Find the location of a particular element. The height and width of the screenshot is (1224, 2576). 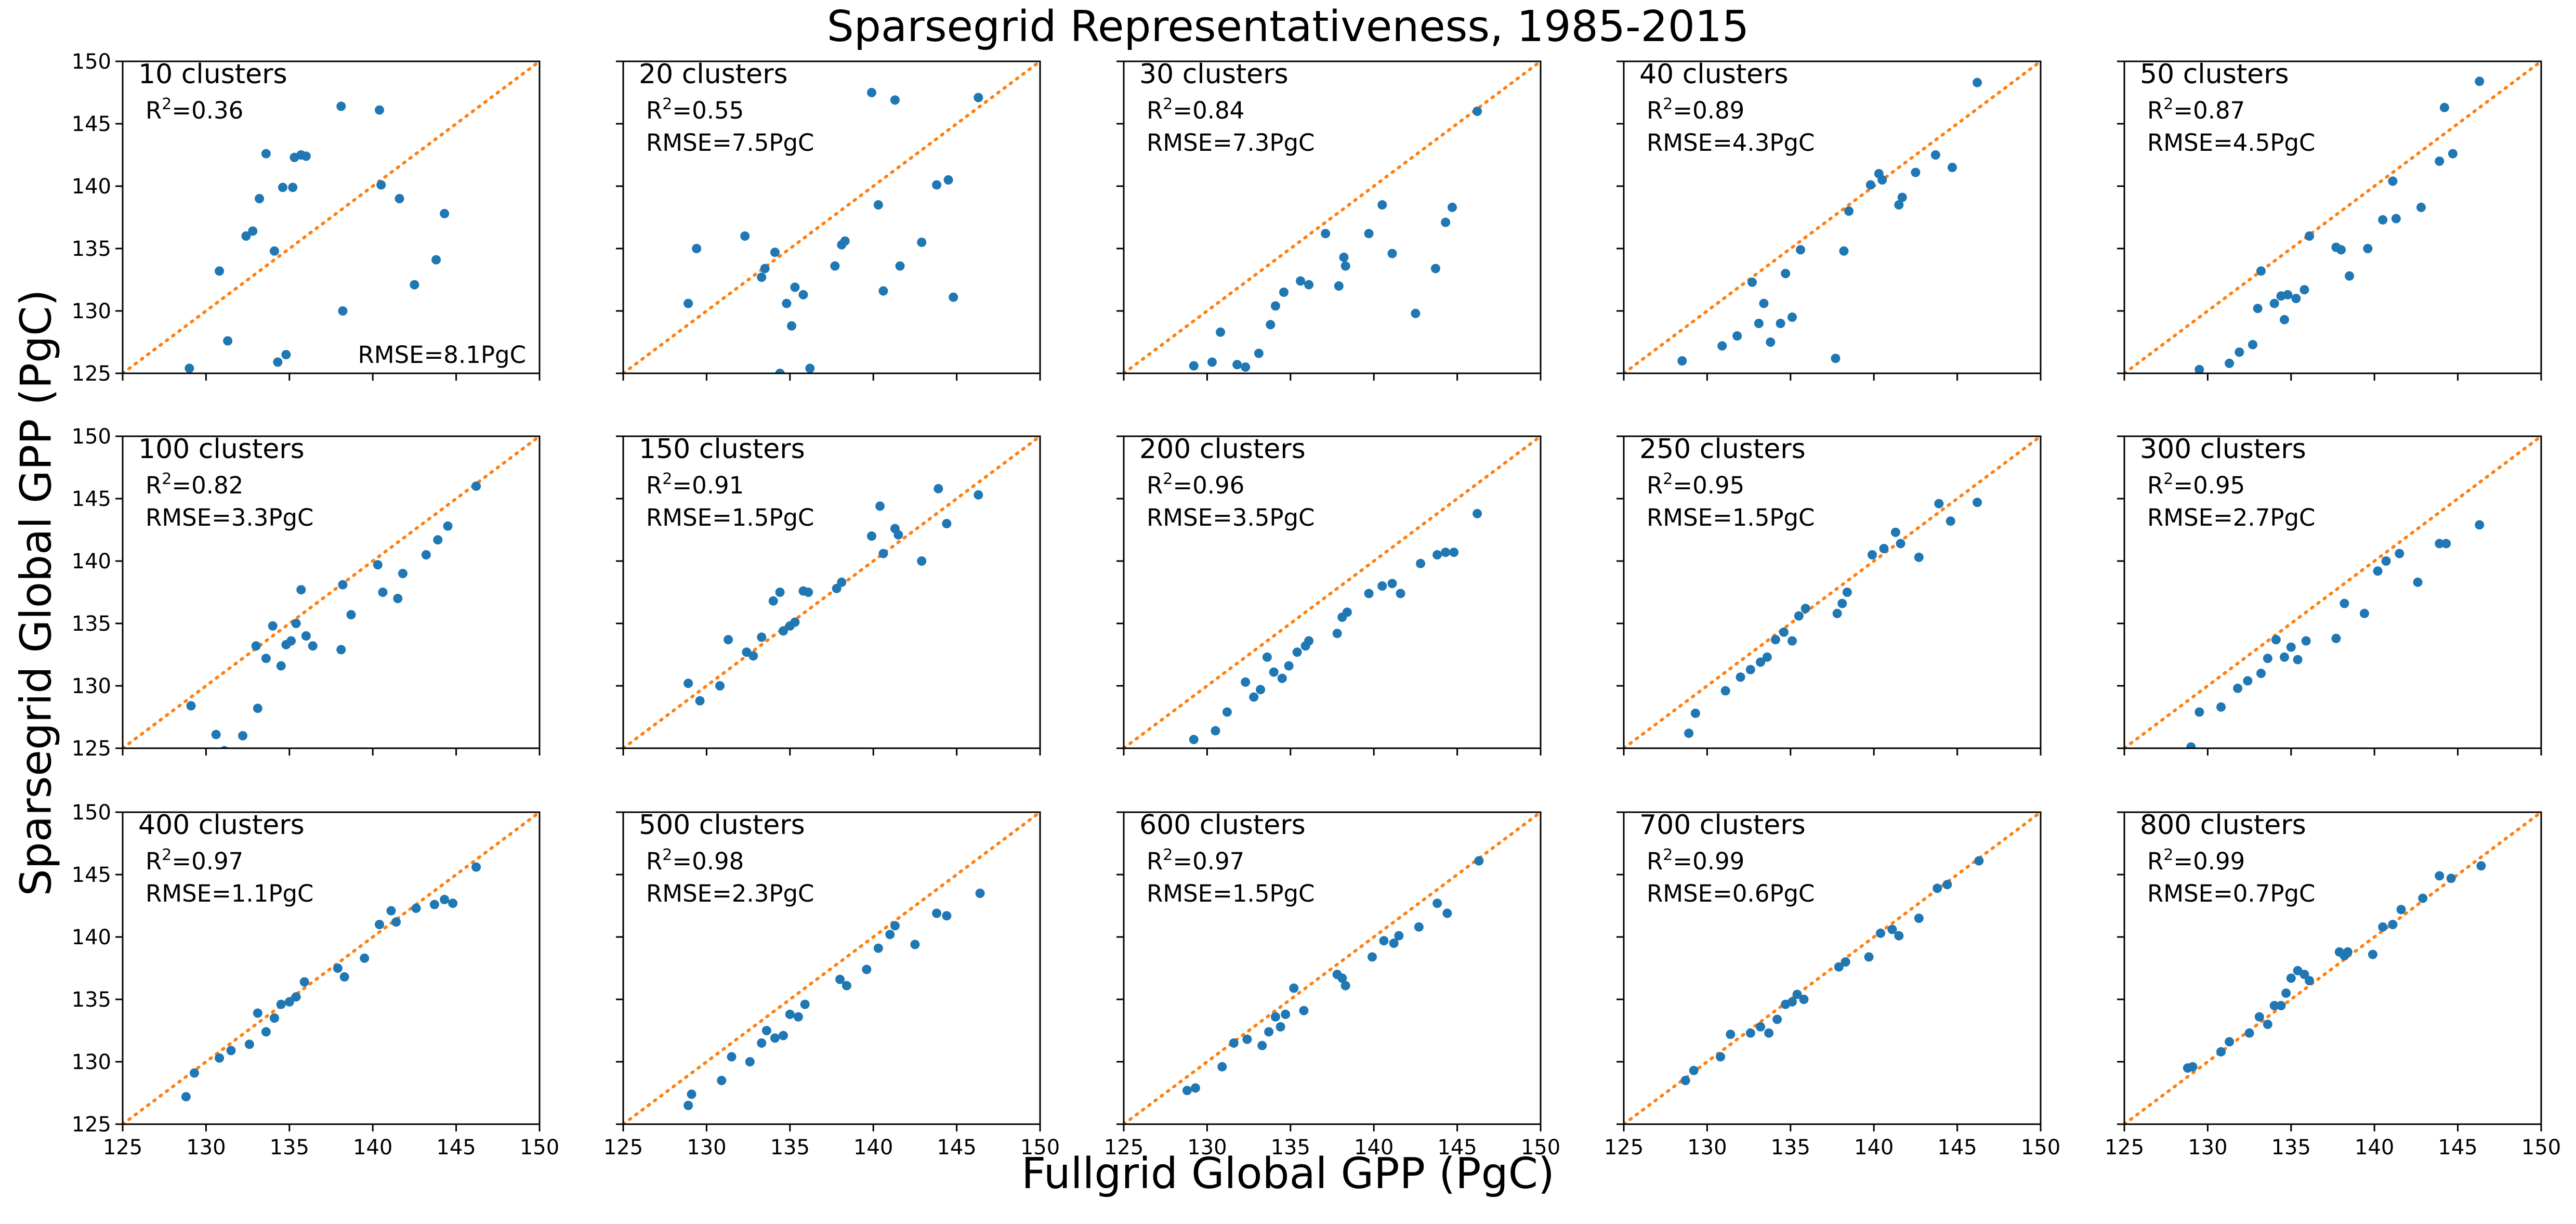

r2-value: =0.95 is located at coordinates (2209, 486).